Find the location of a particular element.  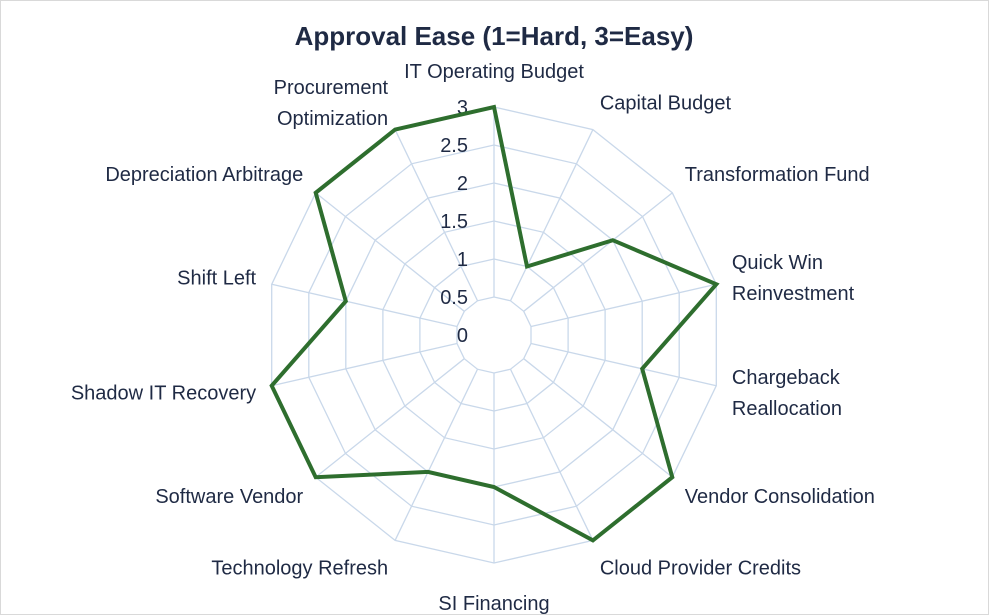

tick-label-0: 0 is located at coordinates (462, 336).